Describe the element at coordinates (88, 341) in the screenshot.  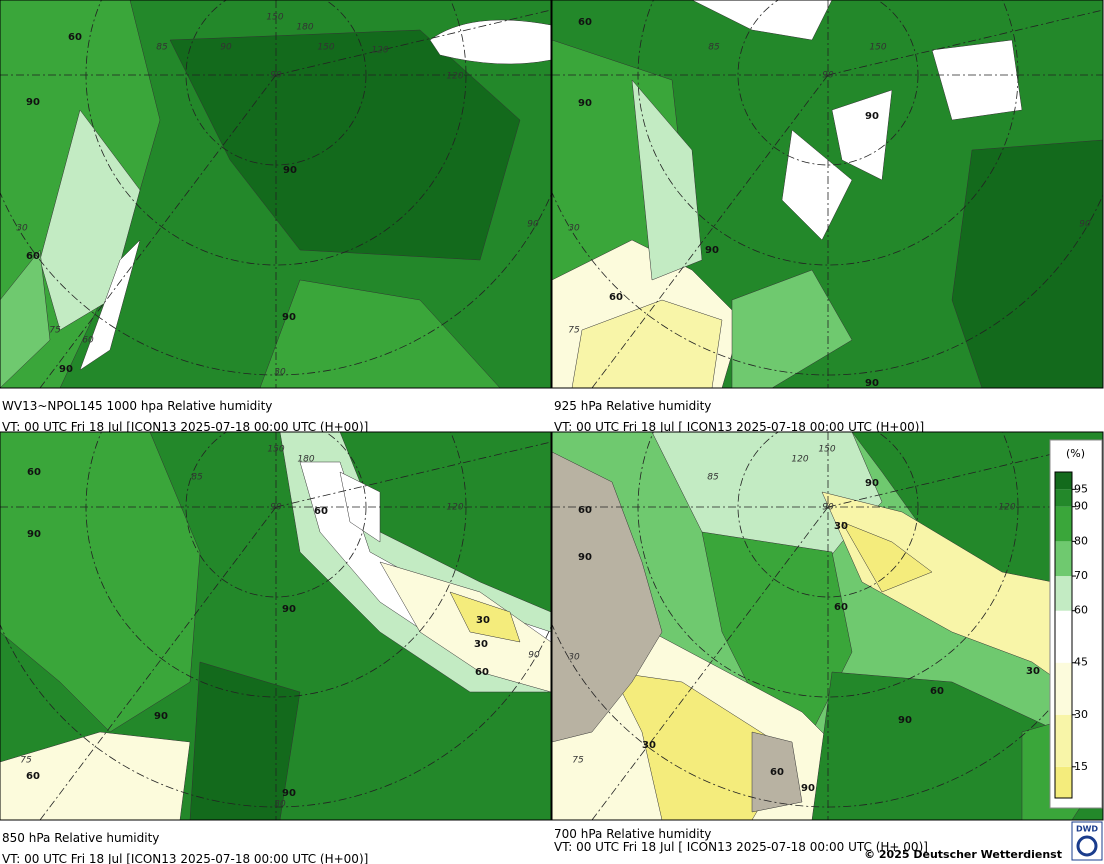
I see `grid-label: 60` at that location.